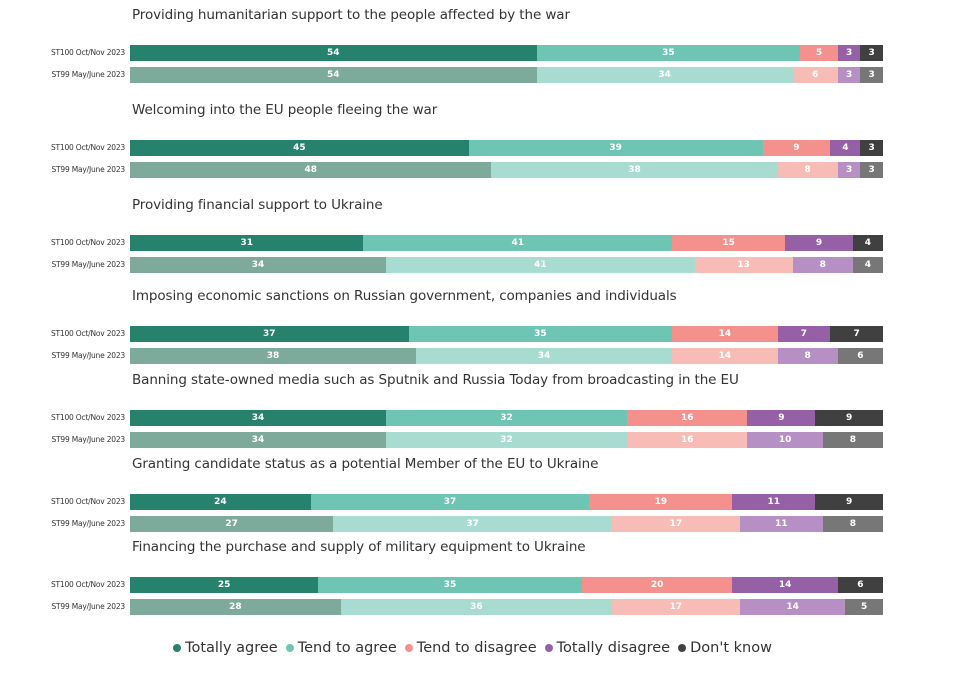 The image size is (953, 678). I want to click on data-label: 10, so click(785, 440).